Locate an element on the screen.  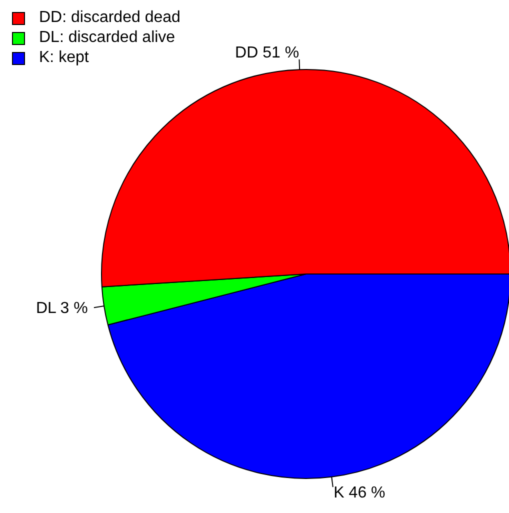
data-label: DD 51 % is located at coordinates (267, 53).